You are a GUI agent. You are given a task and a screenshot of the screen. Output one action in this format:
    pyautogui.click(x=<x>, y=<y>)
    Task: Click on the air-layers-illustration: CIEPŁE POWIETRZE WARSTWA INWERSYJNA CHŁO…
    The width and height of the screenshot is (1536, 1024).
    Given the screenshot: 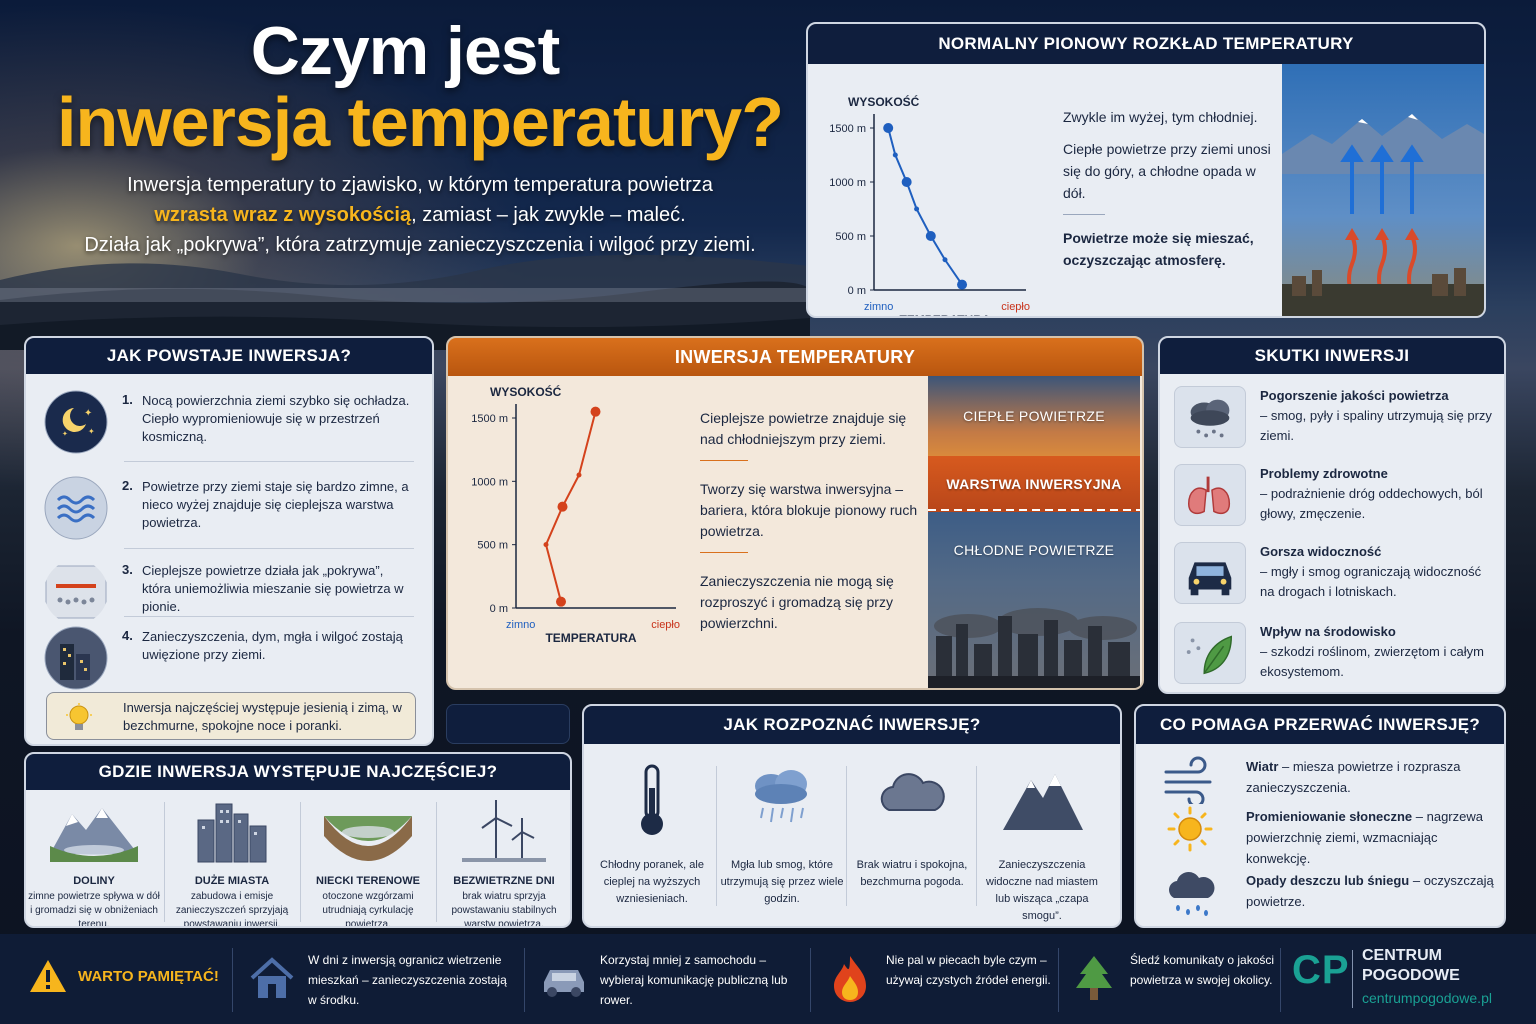 What is the action you would take?
    pyautogui.click(x=1034, y=532)
    